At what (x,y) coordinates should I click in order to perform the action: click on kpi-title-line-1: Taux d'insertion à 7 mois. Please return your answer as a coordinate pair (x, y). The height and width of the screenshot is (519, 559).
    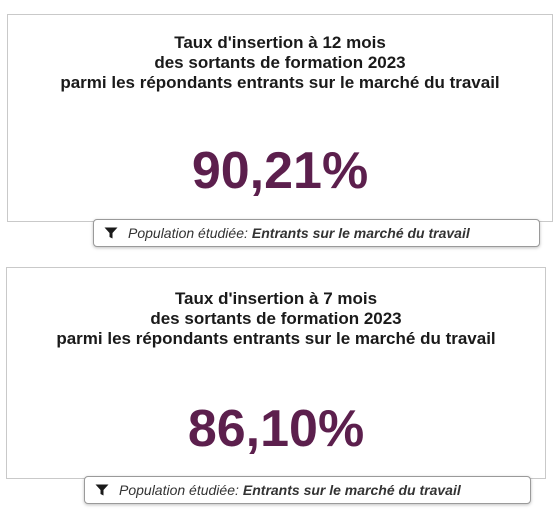
    Looking at the image, I should click on (276, 298).